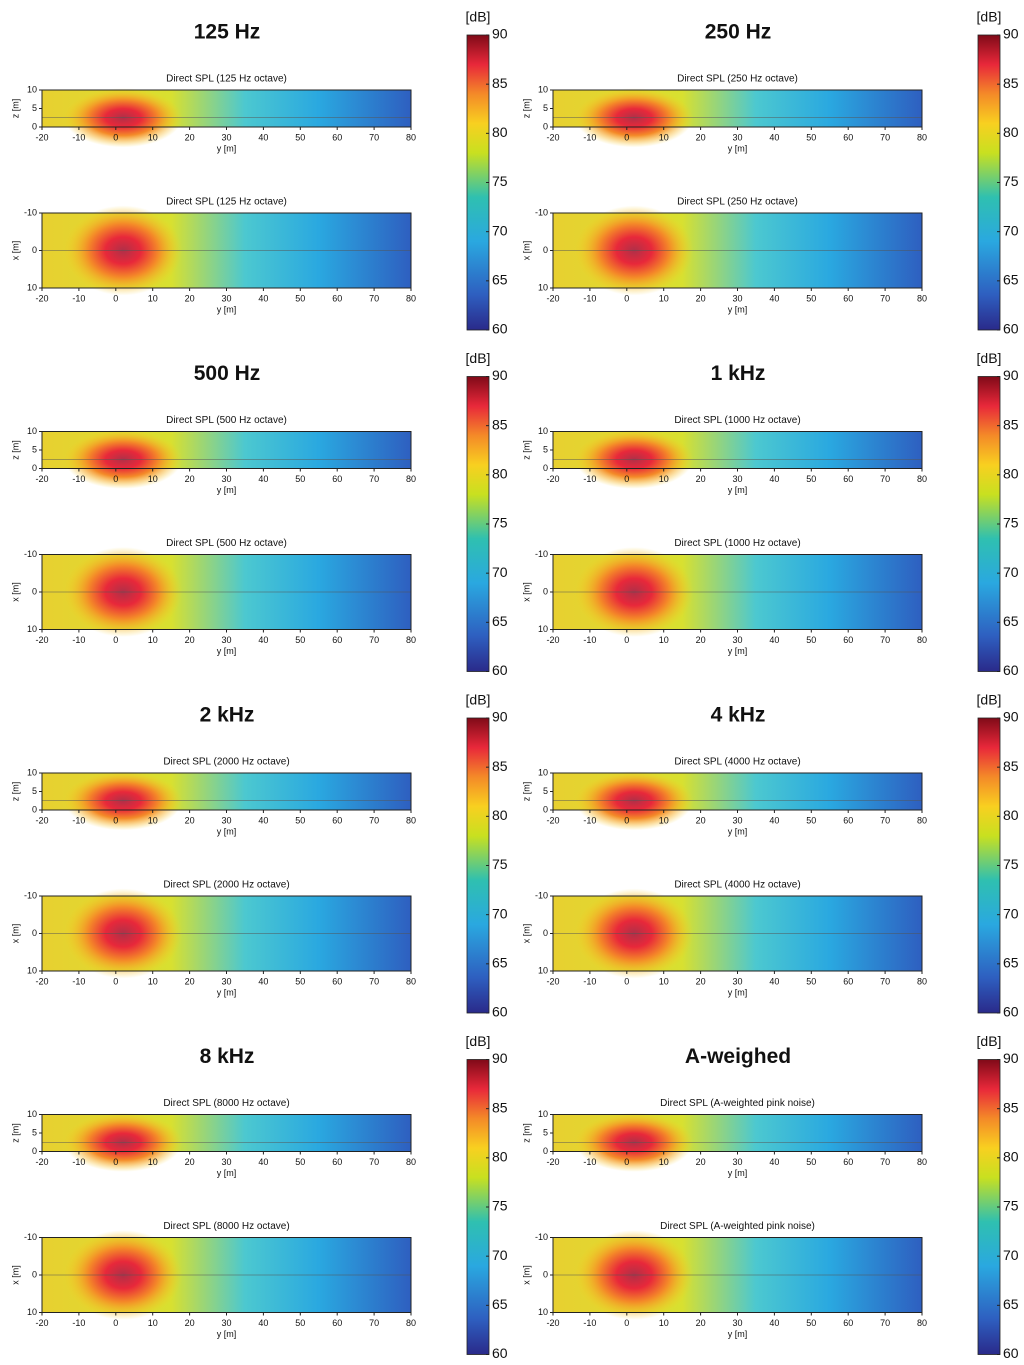  Describe the element at coordinates (227, 373) in the screenshot. I see `panel-title: 500 Hz` at that location.